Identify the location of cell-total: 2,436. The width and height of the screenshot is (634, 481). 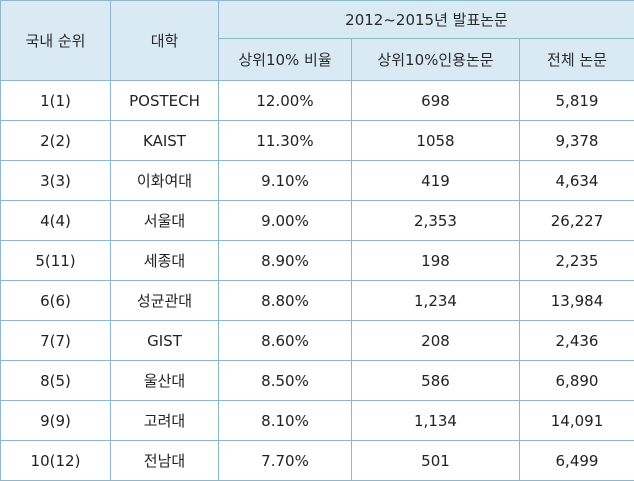
(576, 340).